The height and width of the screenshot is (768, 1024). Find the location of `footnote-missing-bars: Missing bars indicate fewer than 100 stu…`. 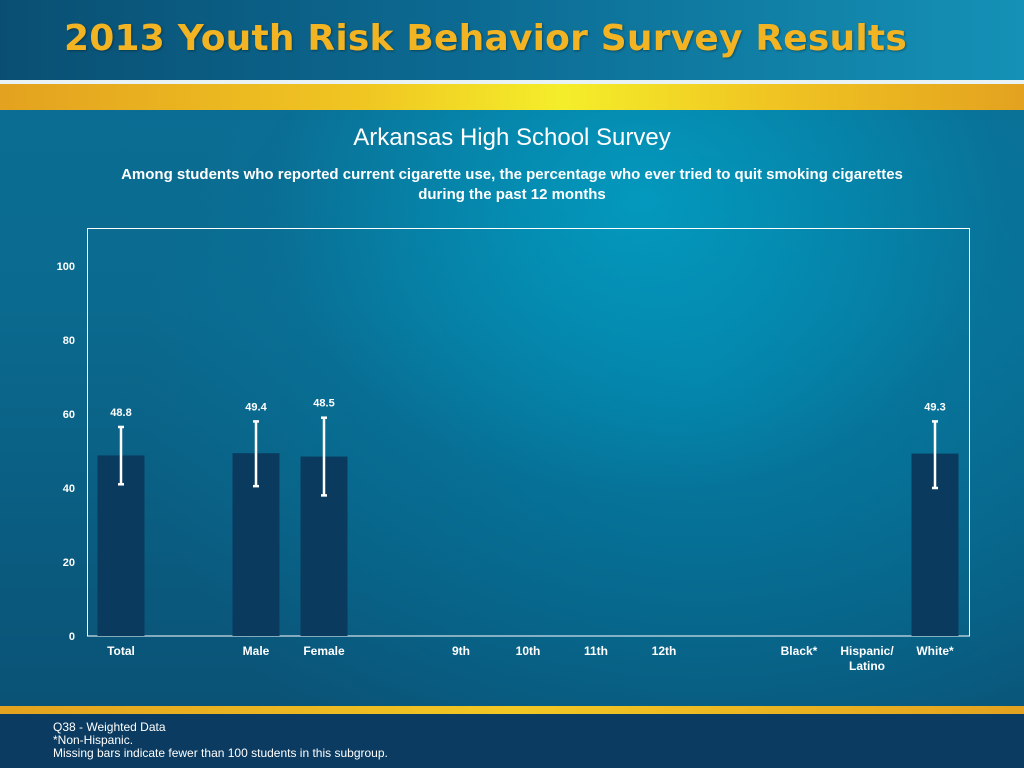

footnote-missing-bars: Missing bars indicate fewer than 100 stu… is located at coordinates (220, 753).